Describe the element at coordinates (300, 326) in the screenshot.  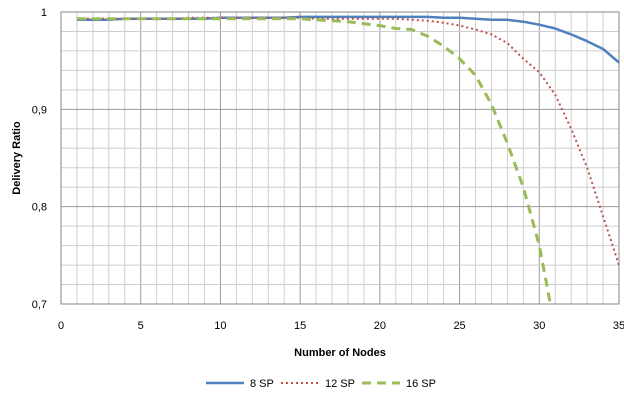
I see `x-tick-label: 15` at that location.